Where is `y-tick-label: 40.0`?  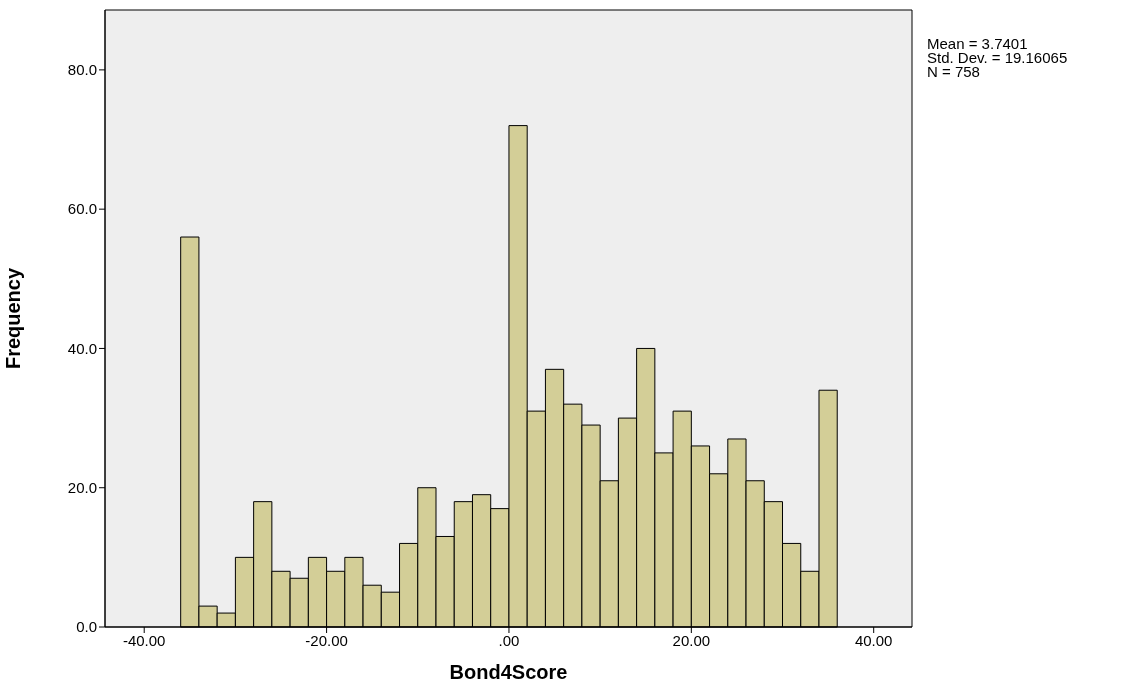
y-tick-label: 40.0 is located at coordinates (82, 348).